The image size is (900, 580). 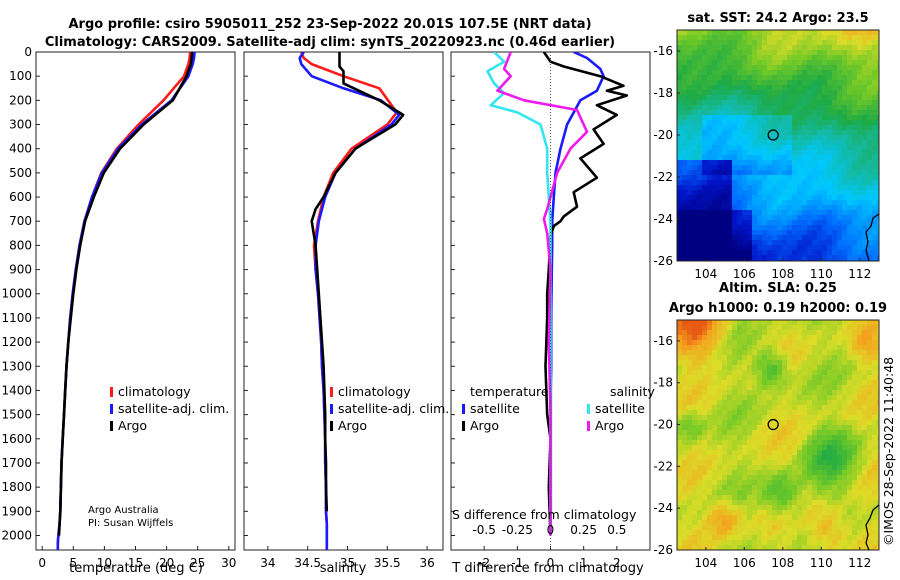 What do you see at coordinates (16, 487) in the screenshot?
I see `depth-tick-label: 1800` at bounding box center [16, 487].